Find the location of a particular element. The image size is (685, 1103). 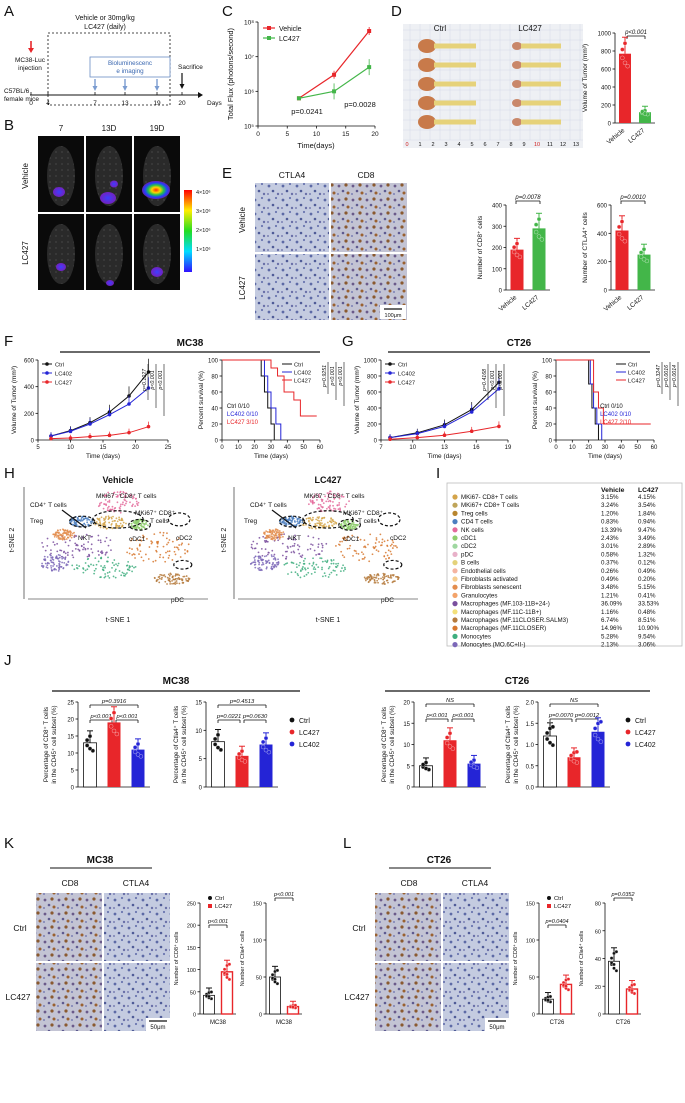

bar-vehicle is located at coordinates (625, 88).